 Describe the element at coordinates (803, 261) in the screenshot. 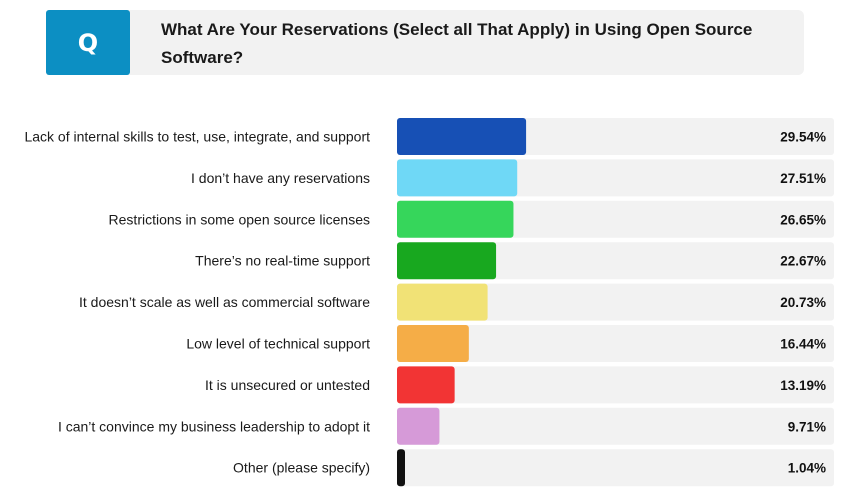

I see `value-label: 22.67%` at that location.